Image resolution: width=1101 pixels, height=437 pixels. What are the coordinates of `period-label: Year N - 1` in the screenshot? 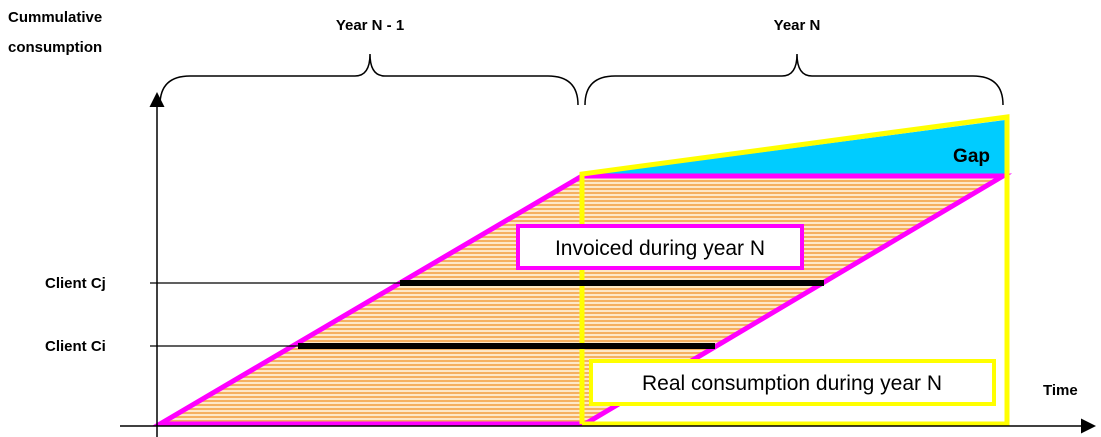 It's located at (370, 25).